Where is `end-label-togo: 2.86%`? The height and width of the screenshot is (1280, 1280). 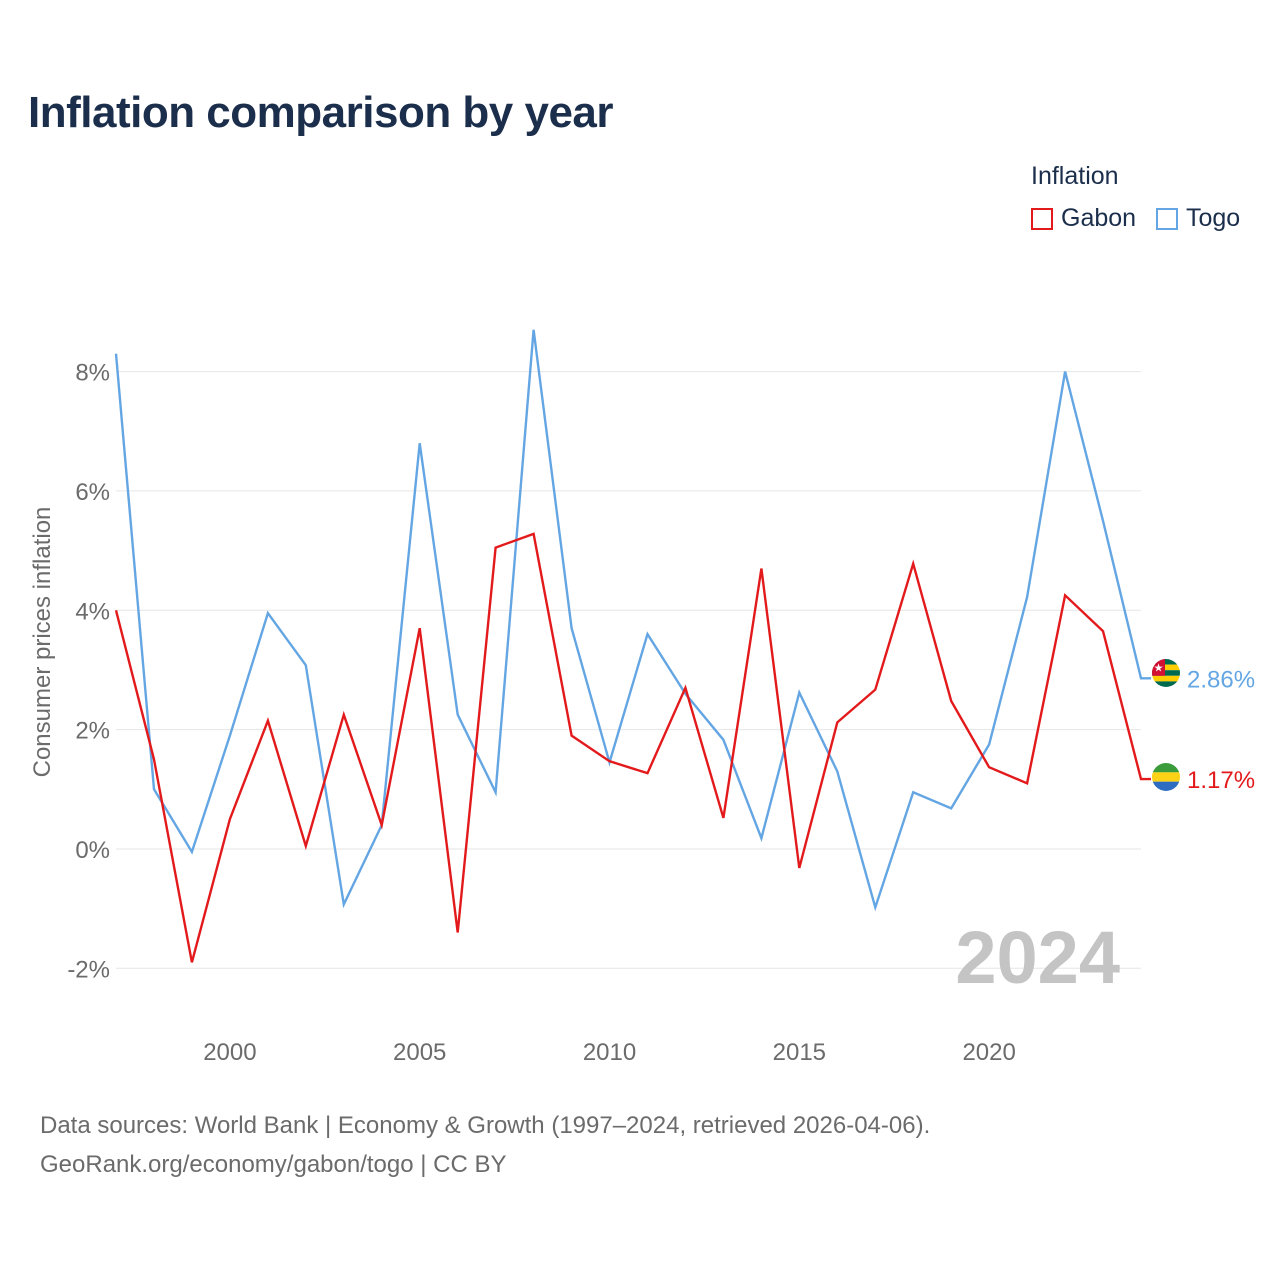 end-label-togo: 2.86% is located at coordinates (1221, 679).